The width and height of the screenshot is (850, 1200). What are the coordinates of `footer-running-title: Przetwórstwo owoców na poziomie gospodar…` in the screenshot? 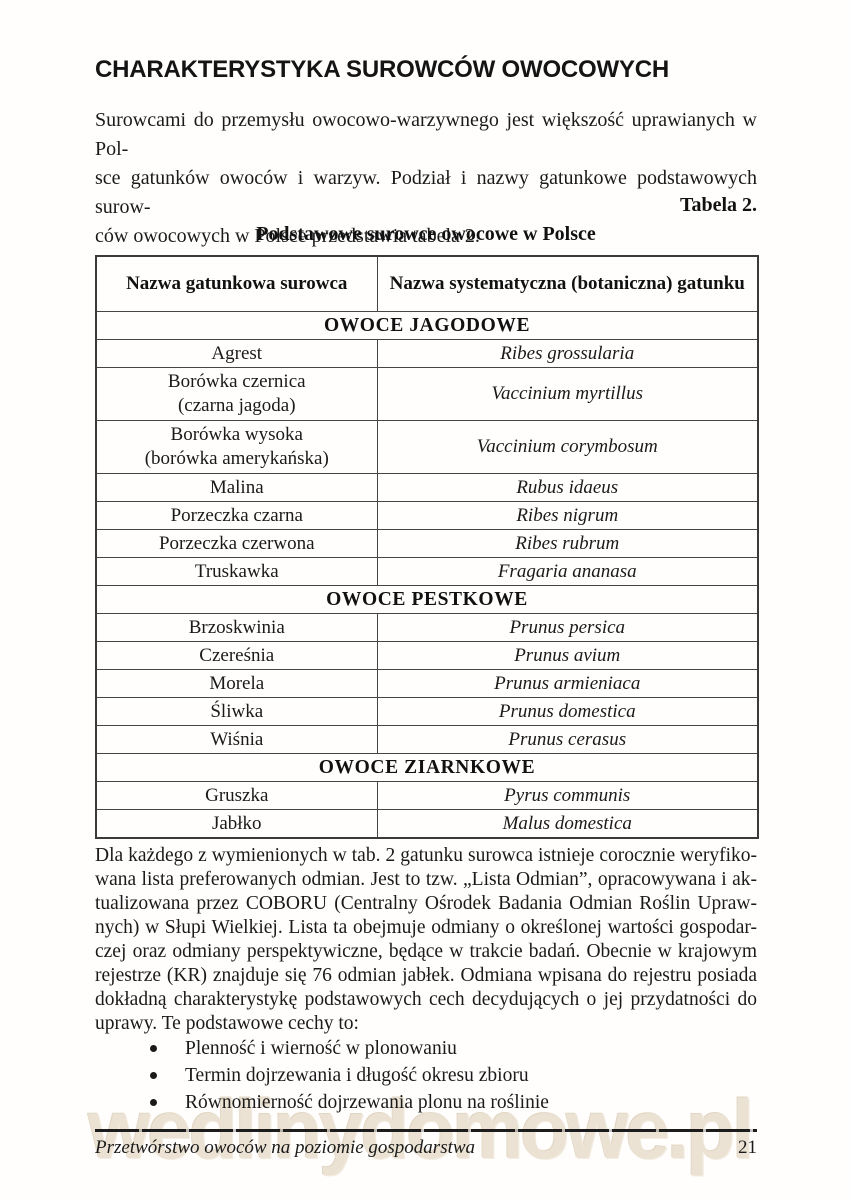 It's located at (285, 1147).